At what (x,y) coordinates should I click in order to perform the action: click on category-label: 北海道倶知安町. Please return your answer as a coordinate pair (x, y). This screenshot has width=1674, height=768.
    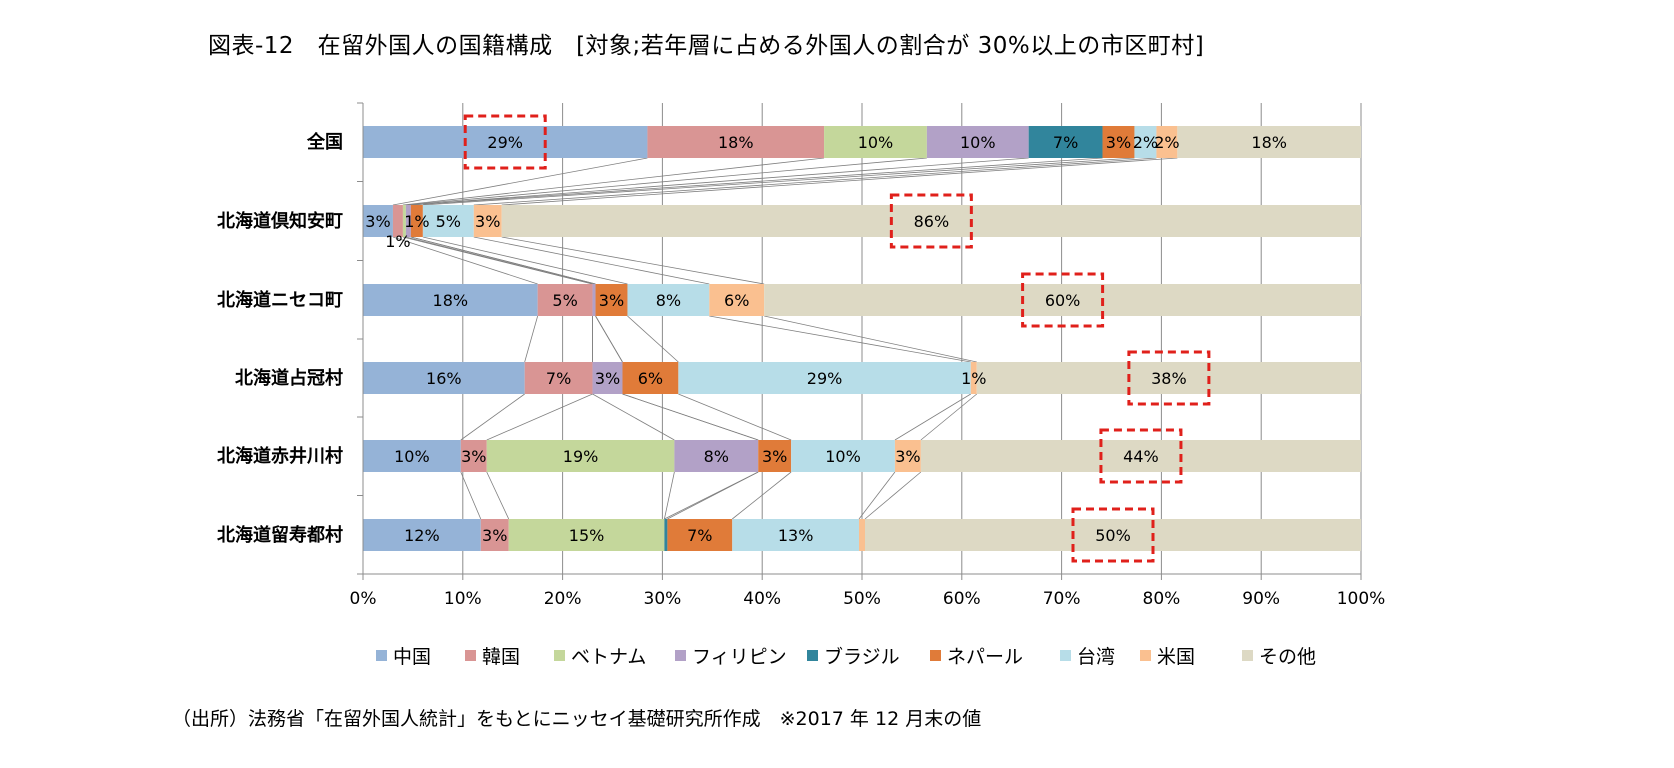
    Looking at the image, I should click on (280, 221).